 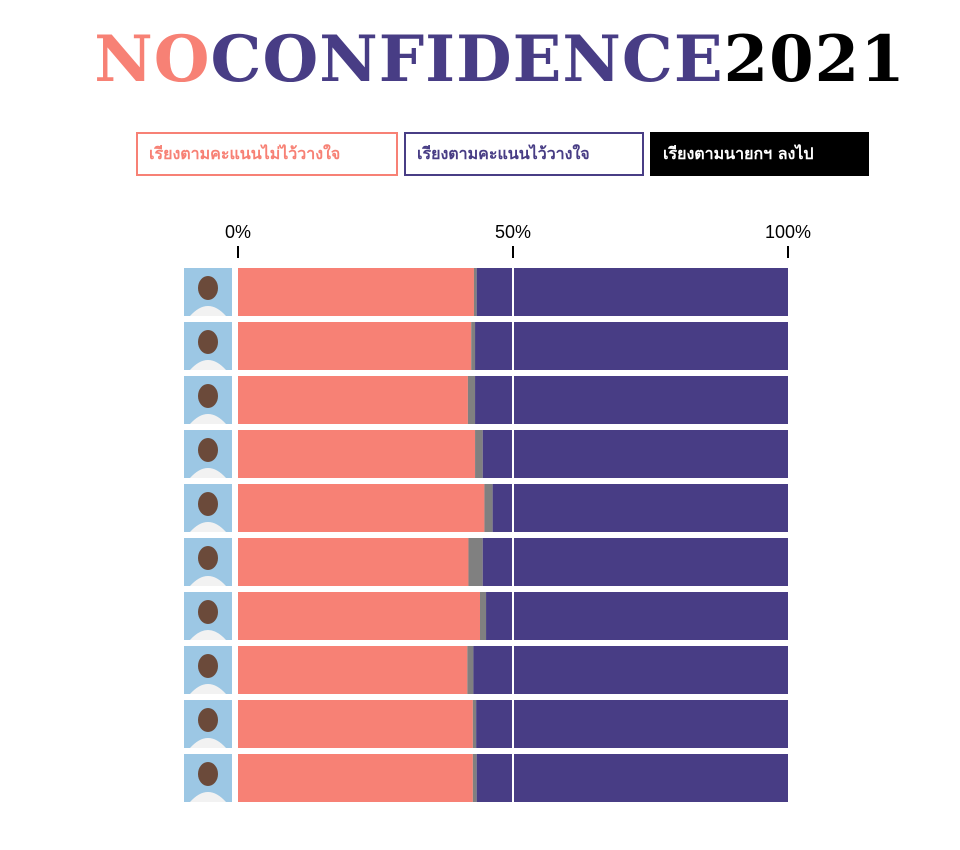 I want to click on sort-by-confidence-button: เรียงตามคะแนนไว้วางใจ, so click(x=524, y=154).